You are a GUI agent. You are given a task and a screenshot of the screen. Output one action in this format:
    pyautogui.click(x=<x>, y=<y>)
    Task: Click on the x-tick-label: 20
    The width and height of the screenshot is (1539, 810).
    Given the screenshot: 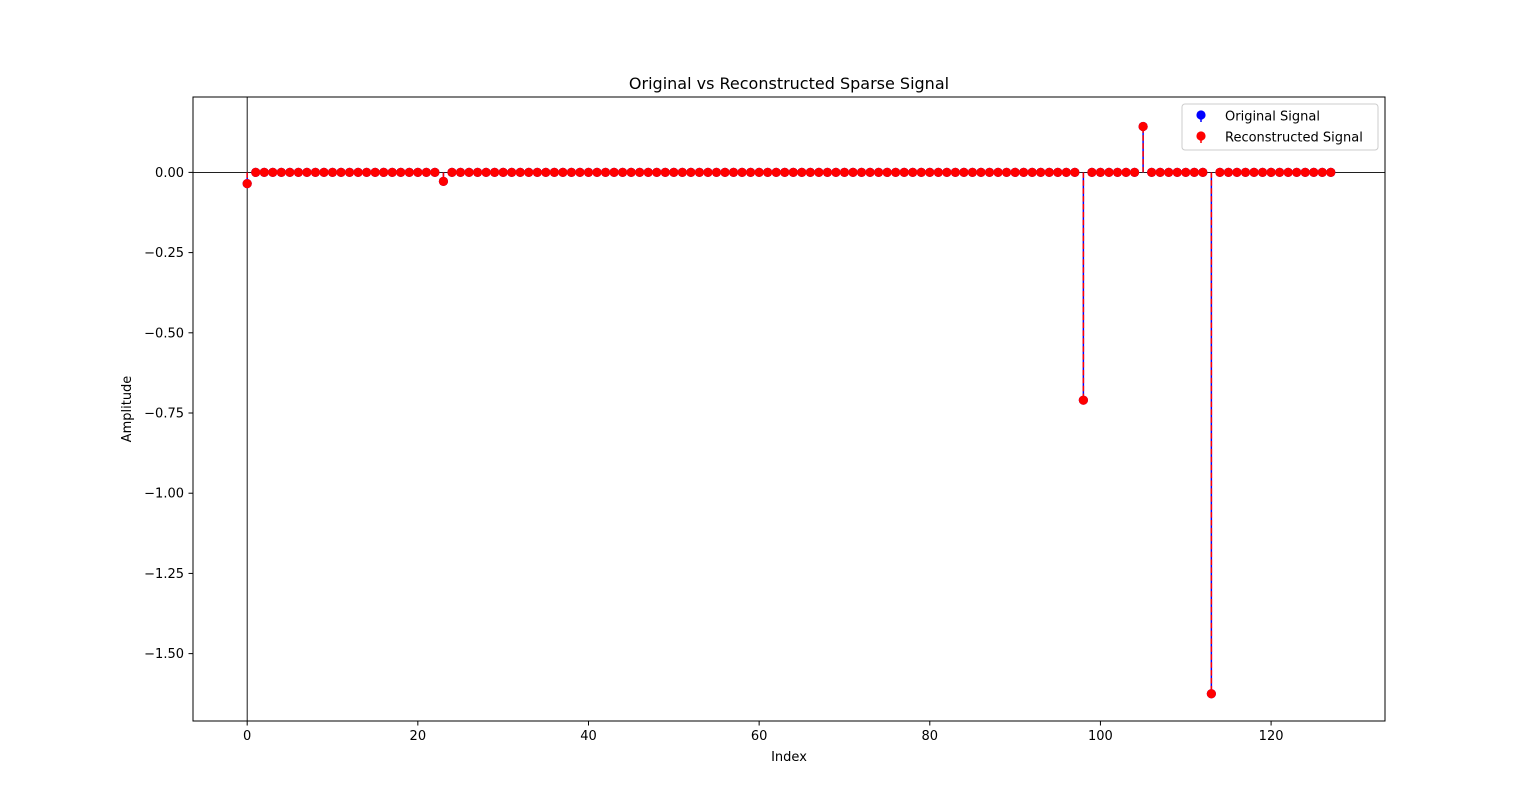 What is the action you would take?
    pyautogui.click(x=418, y=736)
    